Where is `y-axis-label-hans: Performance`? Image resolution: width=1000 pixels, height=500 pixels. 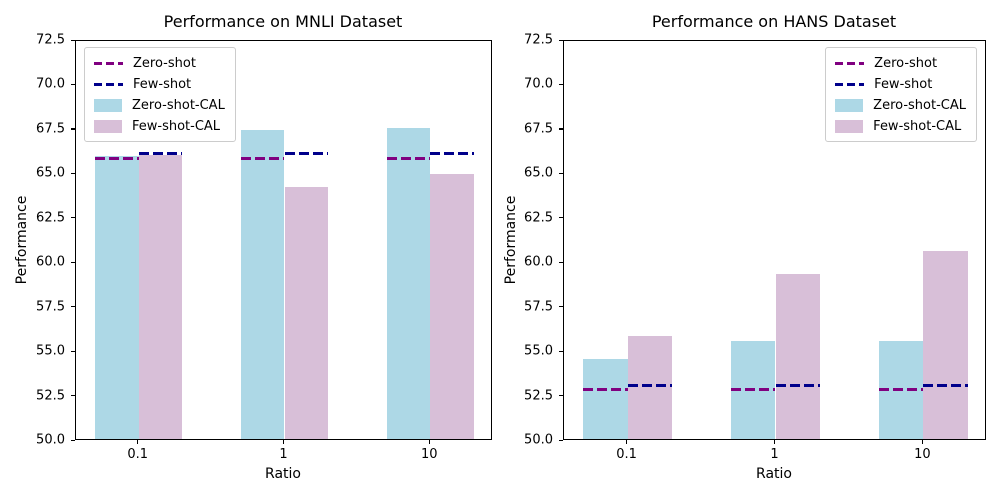
y-axis-label-hans: Performance is located at coordinates (511, 240).